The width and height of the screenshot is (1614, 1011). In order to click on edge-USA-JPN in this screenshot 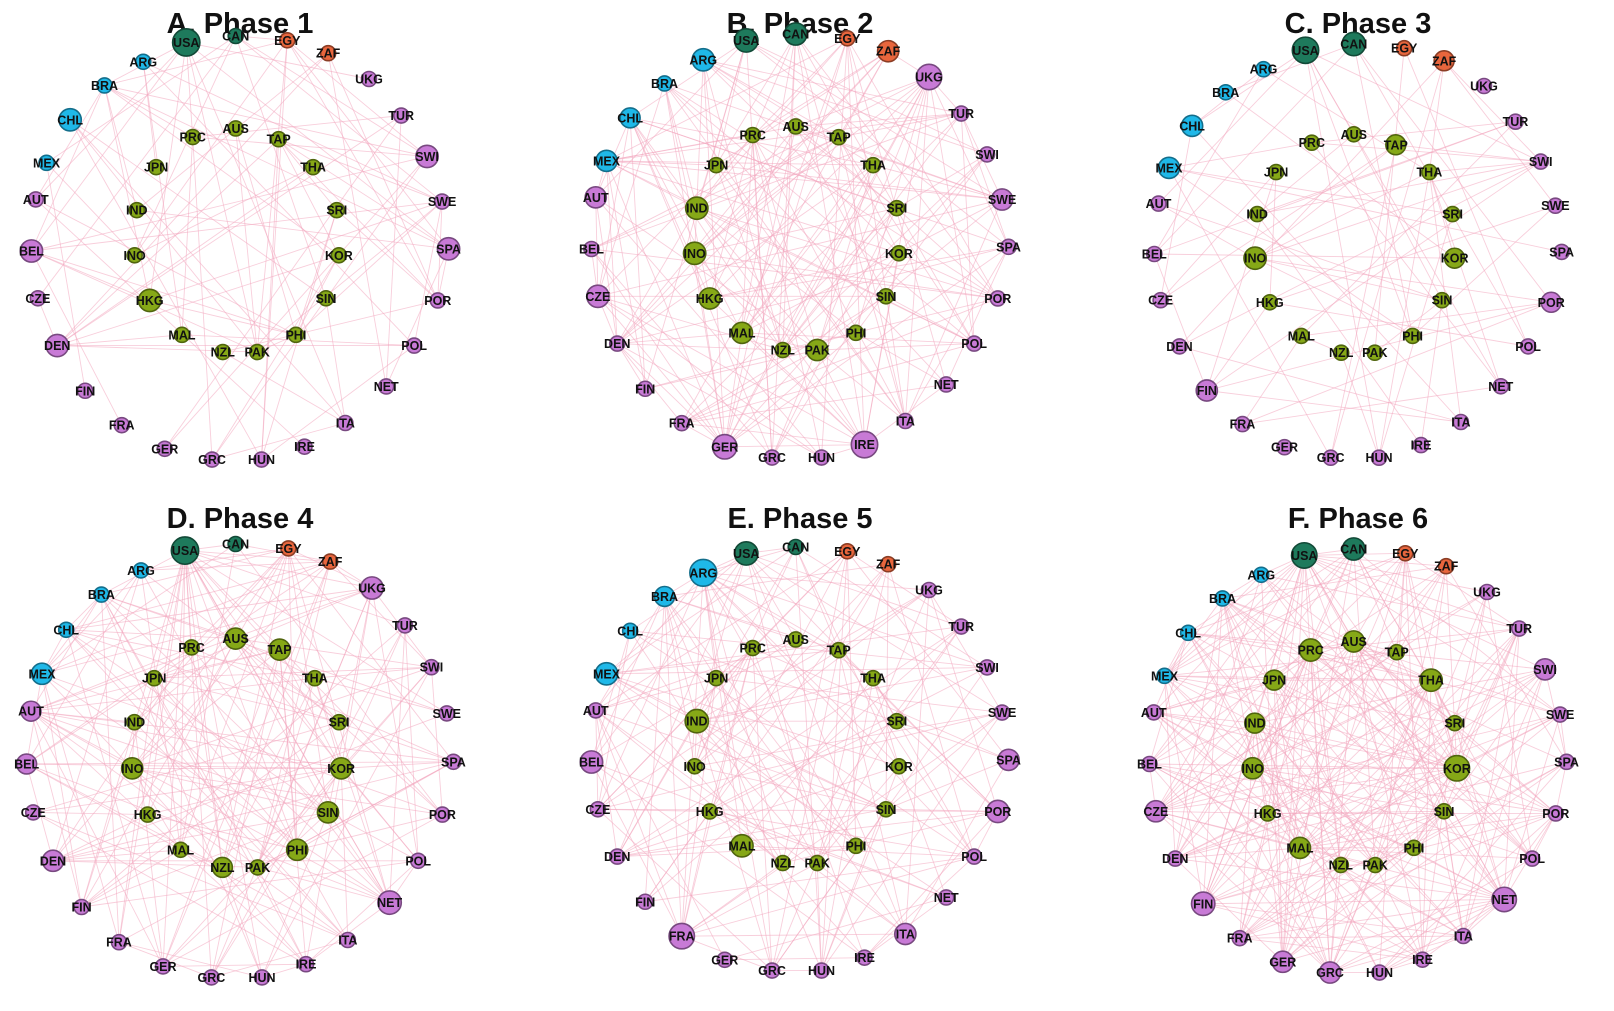, I will do `click(169, 614)`.